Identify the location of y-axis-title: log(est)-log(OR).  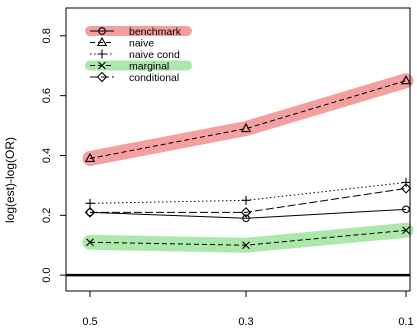
(10, 180).